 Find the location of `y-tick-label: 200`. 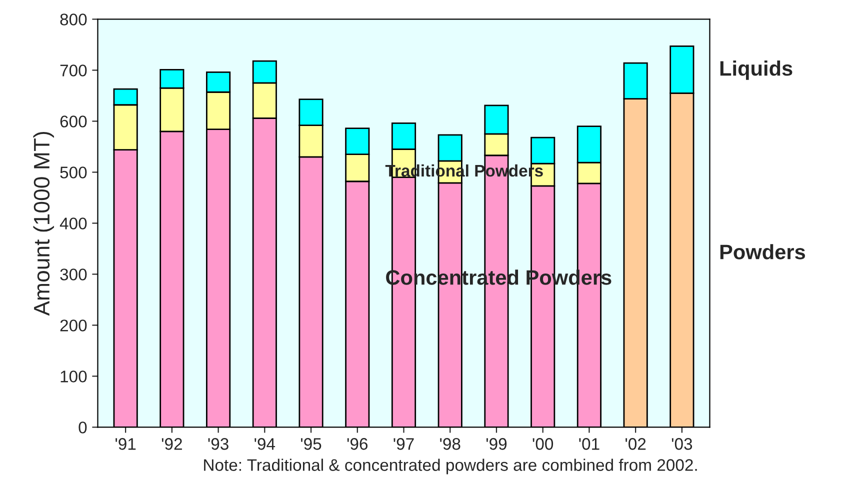

y-tick-label: 200 is located at coordinates (73, 326).